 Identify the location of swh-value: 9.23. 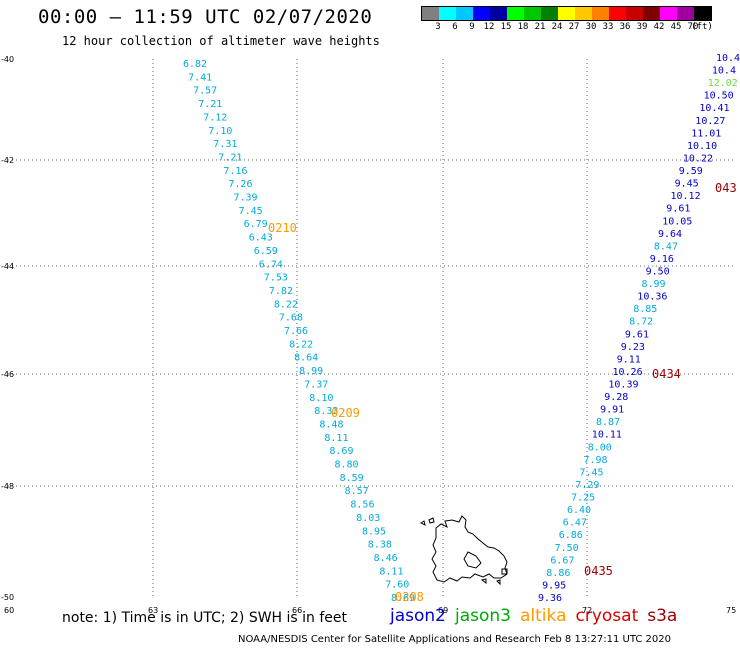
(633, 347).